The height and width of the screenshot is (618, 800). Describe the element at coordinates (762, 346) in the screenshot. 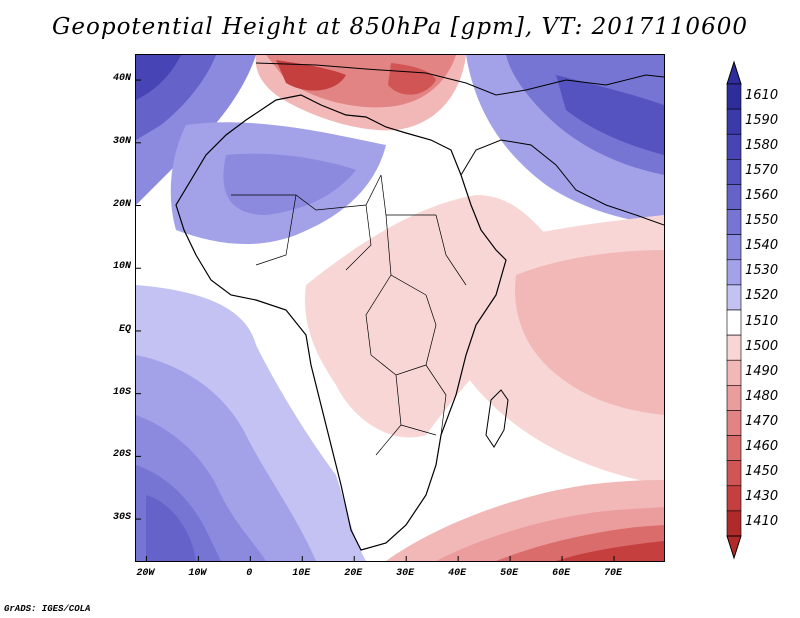

I see `colorbar-level-label: 1500` at that location.